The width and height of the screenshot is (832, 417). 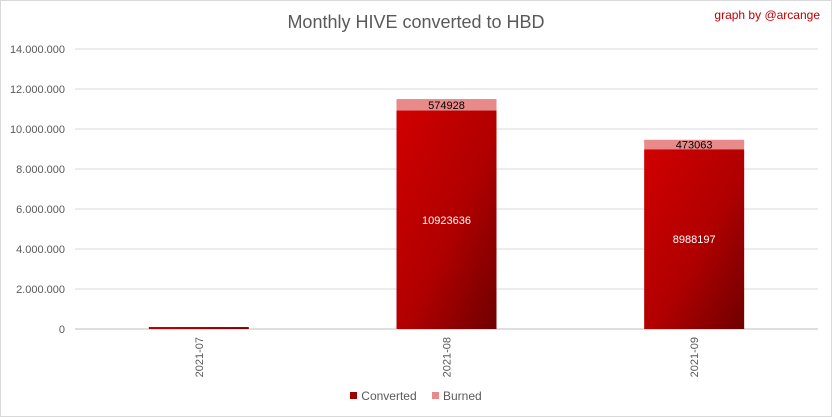 I want to click on data-label-converted: 8988197, so click(x=694, y=240).